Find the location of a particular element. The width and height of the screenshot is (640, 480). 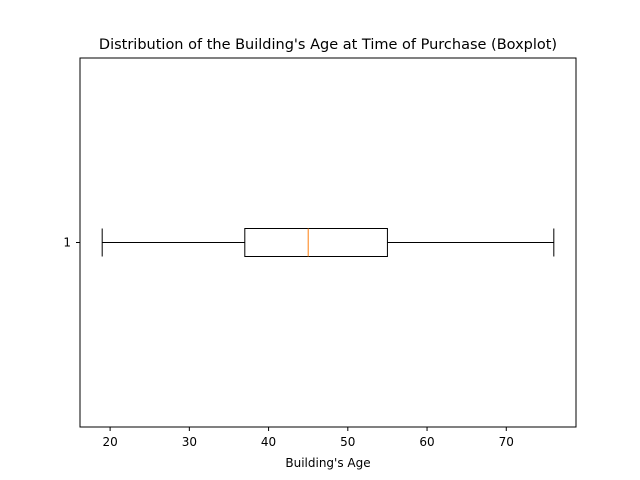

x-tick-label: 60 is located at coordinates (426, 442).